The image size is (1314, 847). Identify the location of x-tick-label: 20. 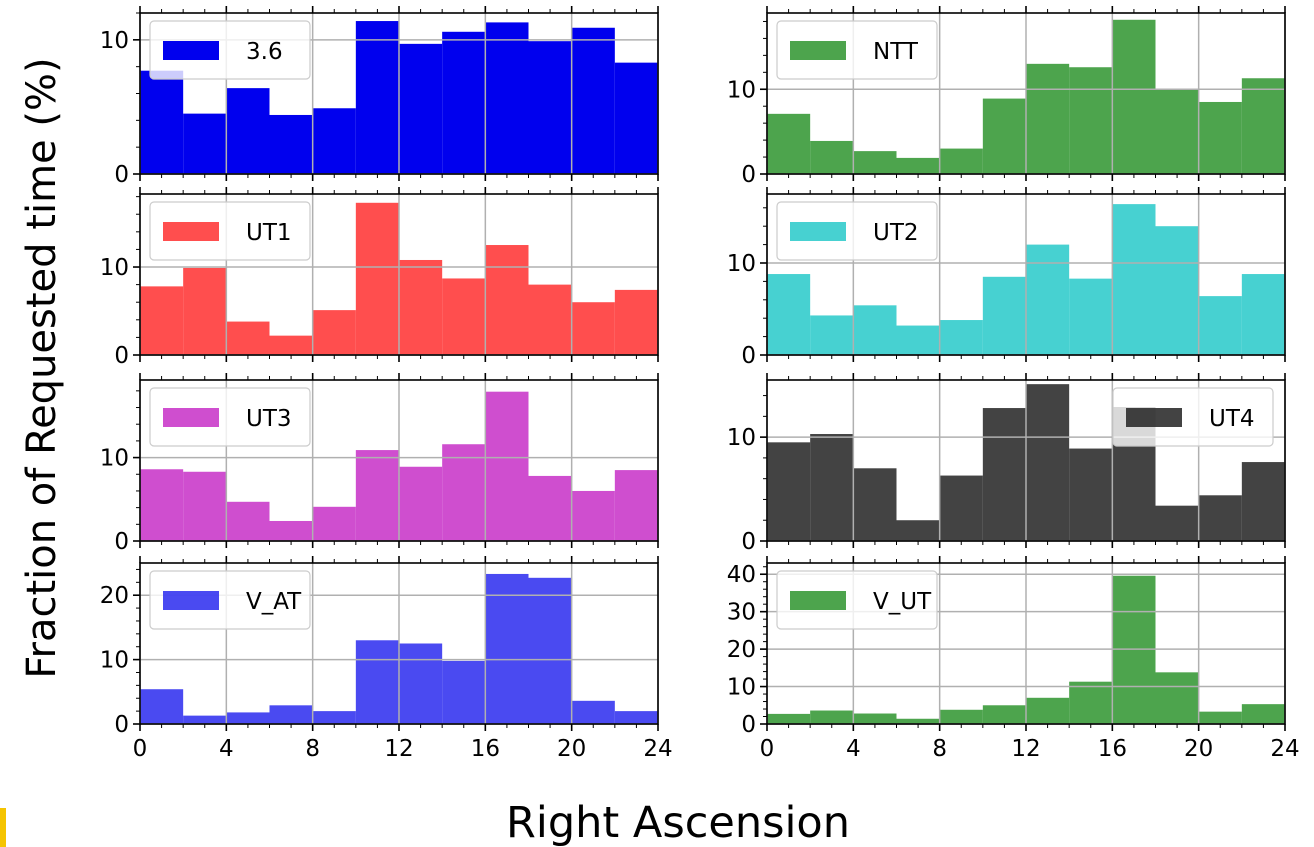
(1198, 749).